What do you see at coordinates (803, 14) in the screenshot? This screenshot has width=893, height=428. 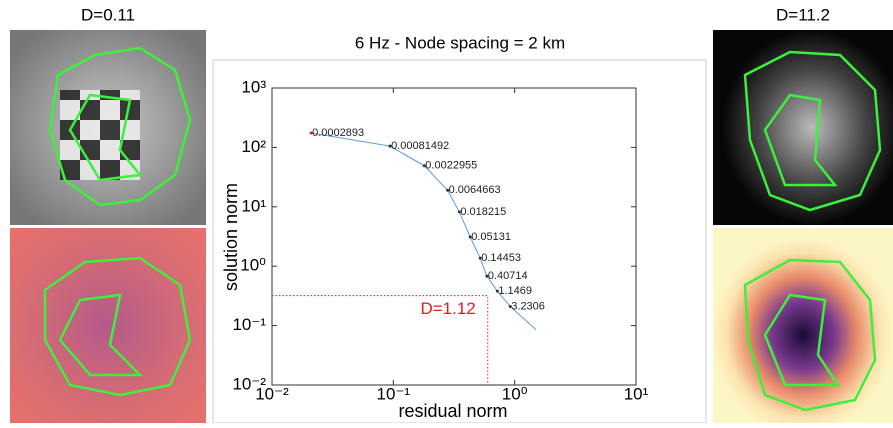 I see `panel-title: D=11.2` at bounding box center [803, 14].